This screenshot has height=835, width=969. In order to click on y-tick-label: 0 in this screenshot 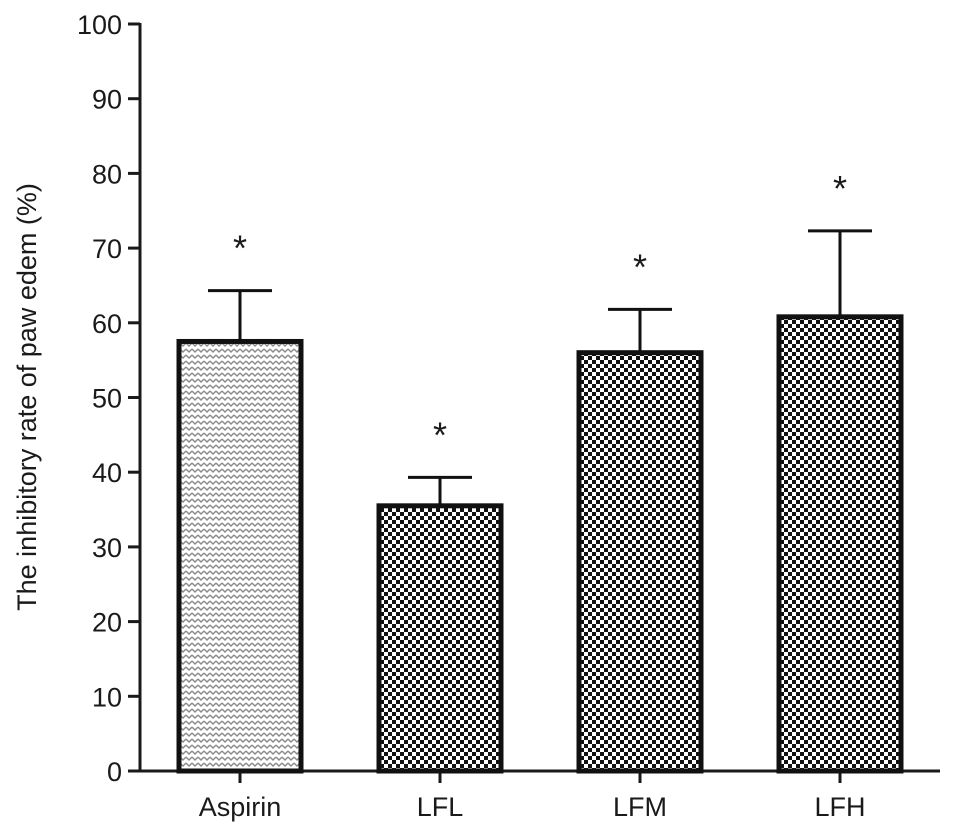, I will do `click(114, 772)`.